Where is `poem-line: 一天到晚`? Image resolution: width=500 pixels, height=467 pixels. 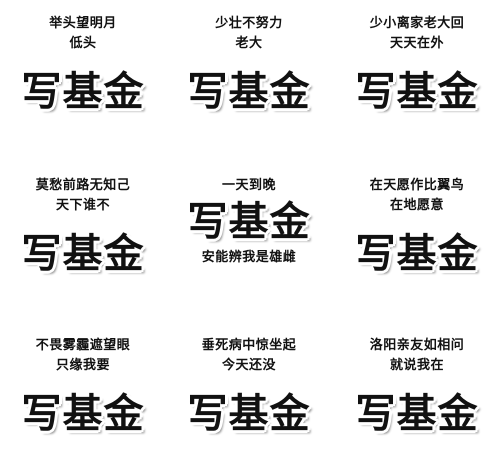 poem-line: 一天到晚 is located at coordinates (248, 185).